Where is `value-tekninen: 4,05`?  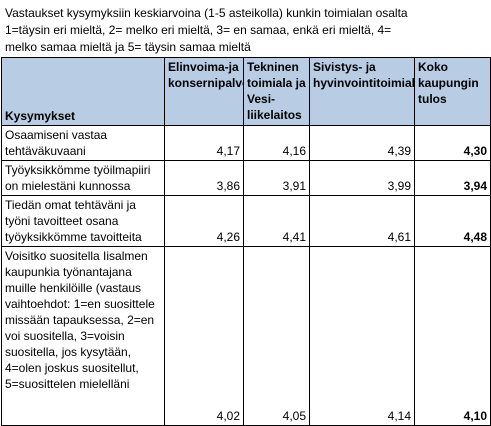
value-tekninen: 4,05 is located at coordinates (276, 336).